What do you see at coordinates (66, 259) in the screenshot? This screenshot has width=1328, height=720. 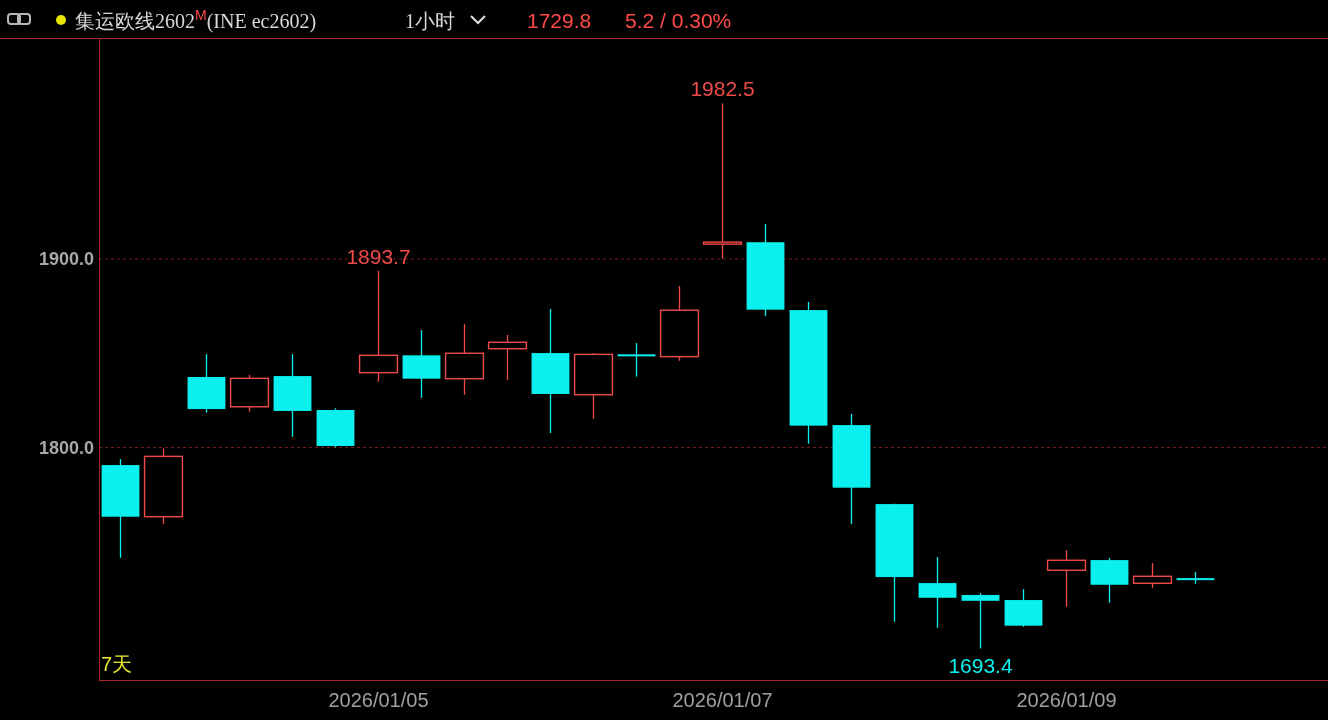 I see `y-tick-label: 1900.0` at bounding box center [66, 259].